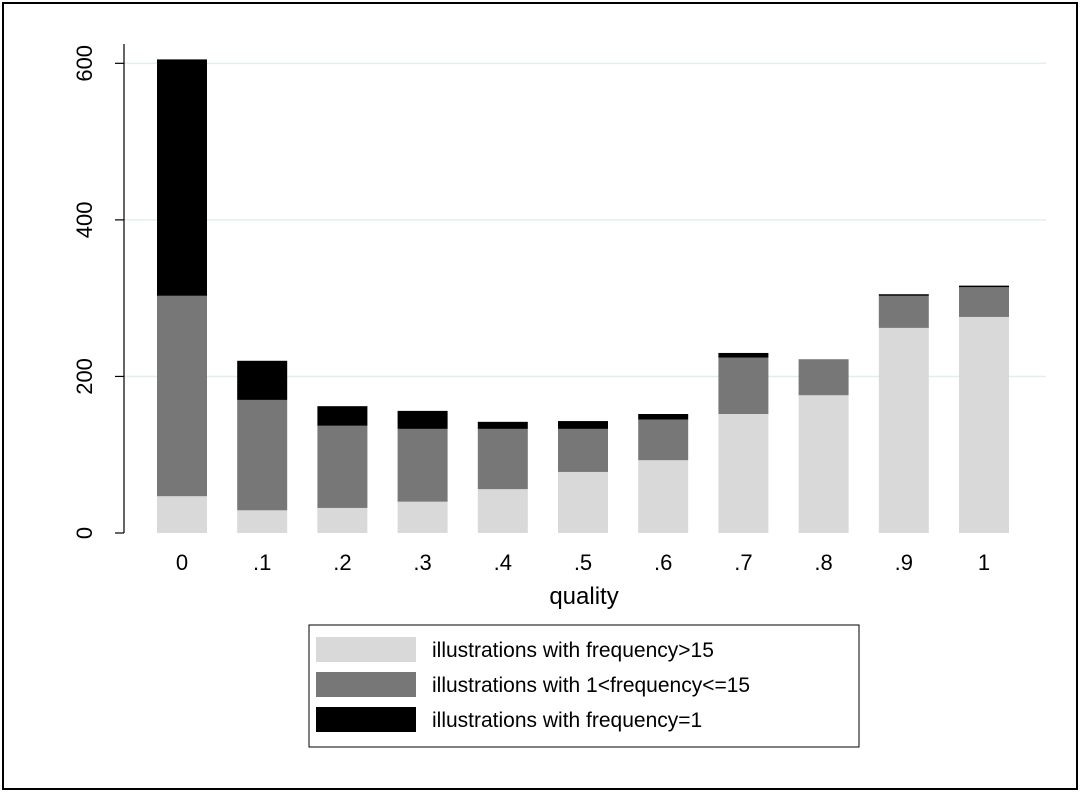  Describe the element at coordinates (567, 720) in the screenshot. I see `legend-label-3: illustrations with frequency=1` at that location.